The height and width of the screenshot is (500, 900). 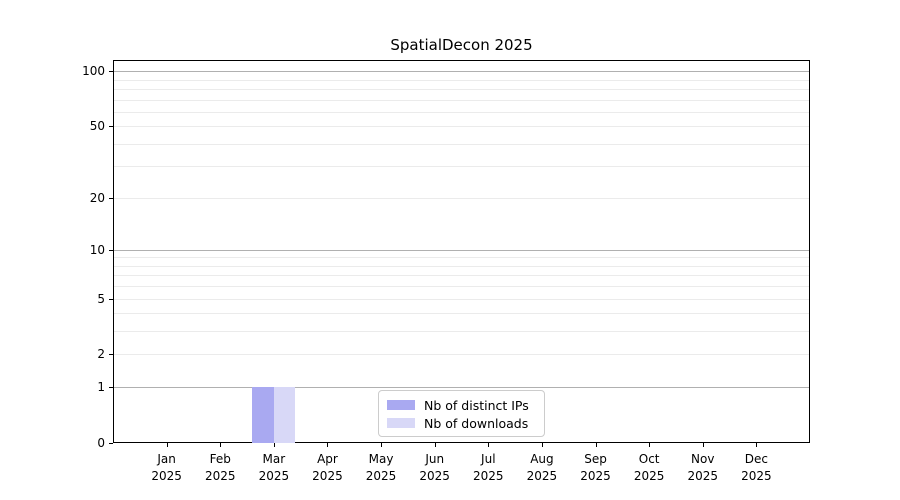 I want to click on x-tick-month: Mar, so click(x=274, y=459).